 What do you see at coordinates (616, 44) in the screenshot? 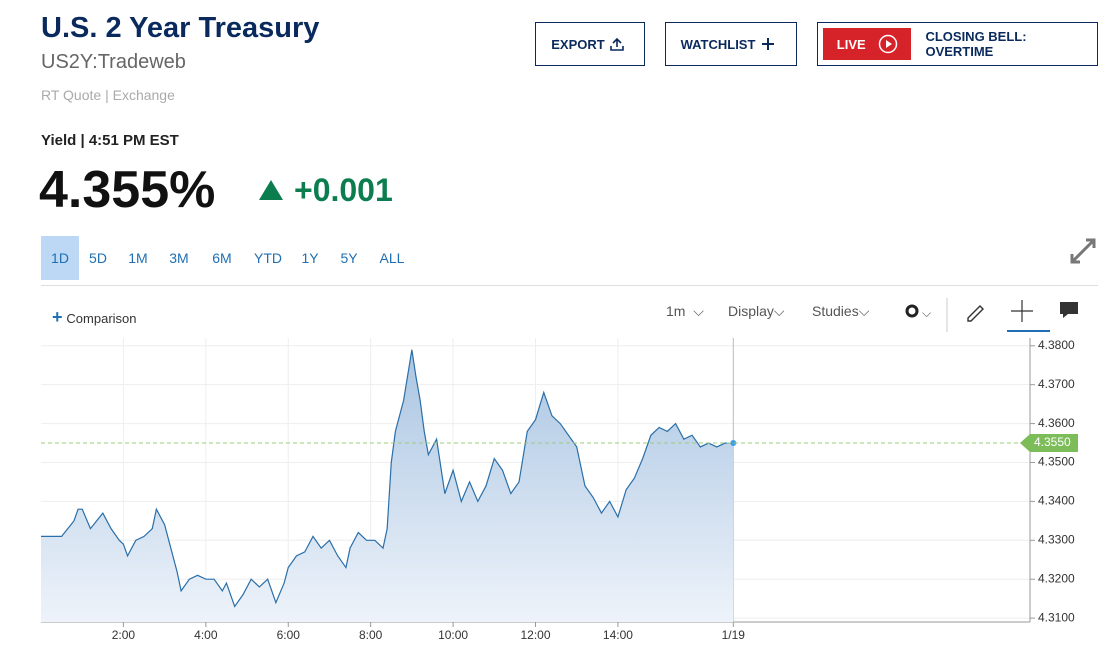
I see `export-icon` at bounding box center [616, 44].